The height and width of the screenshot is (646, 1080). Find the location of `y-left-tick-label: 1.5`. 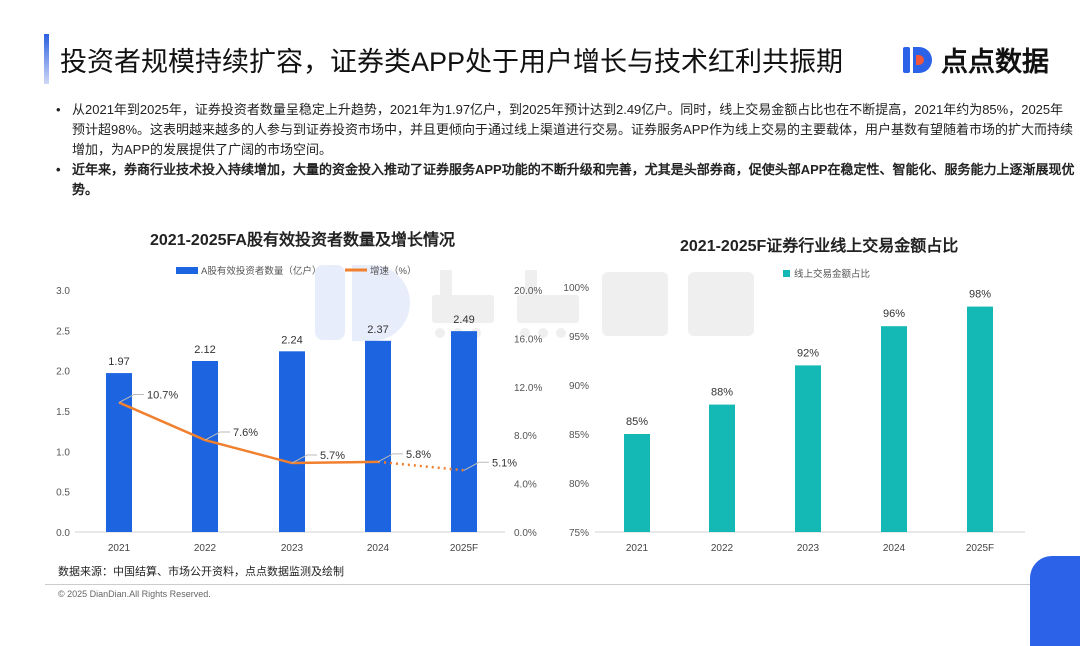

y-left-tick-label: 1.5 is located at coordinates (63, 412).